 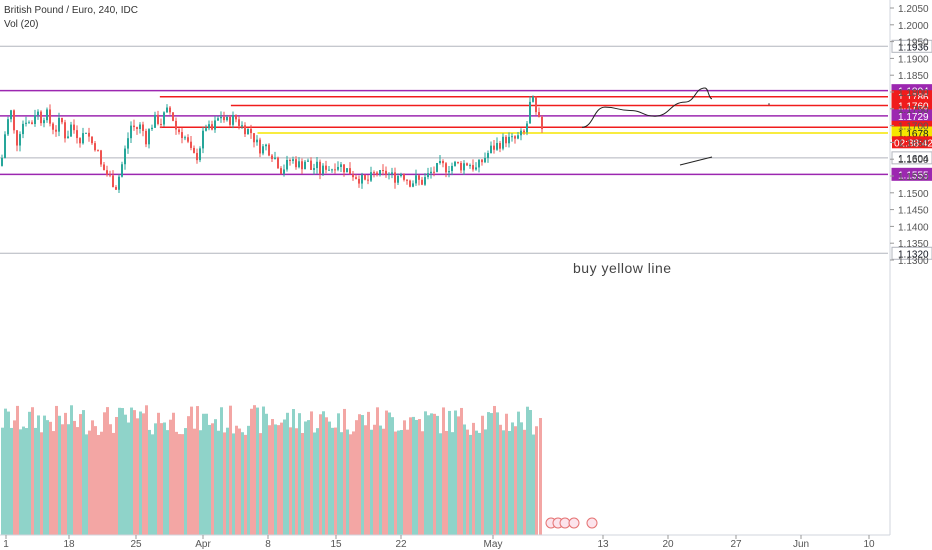 I want to click on symbol-title: British Pound / Euro, 240, IDC, so click(x=71, y=10).